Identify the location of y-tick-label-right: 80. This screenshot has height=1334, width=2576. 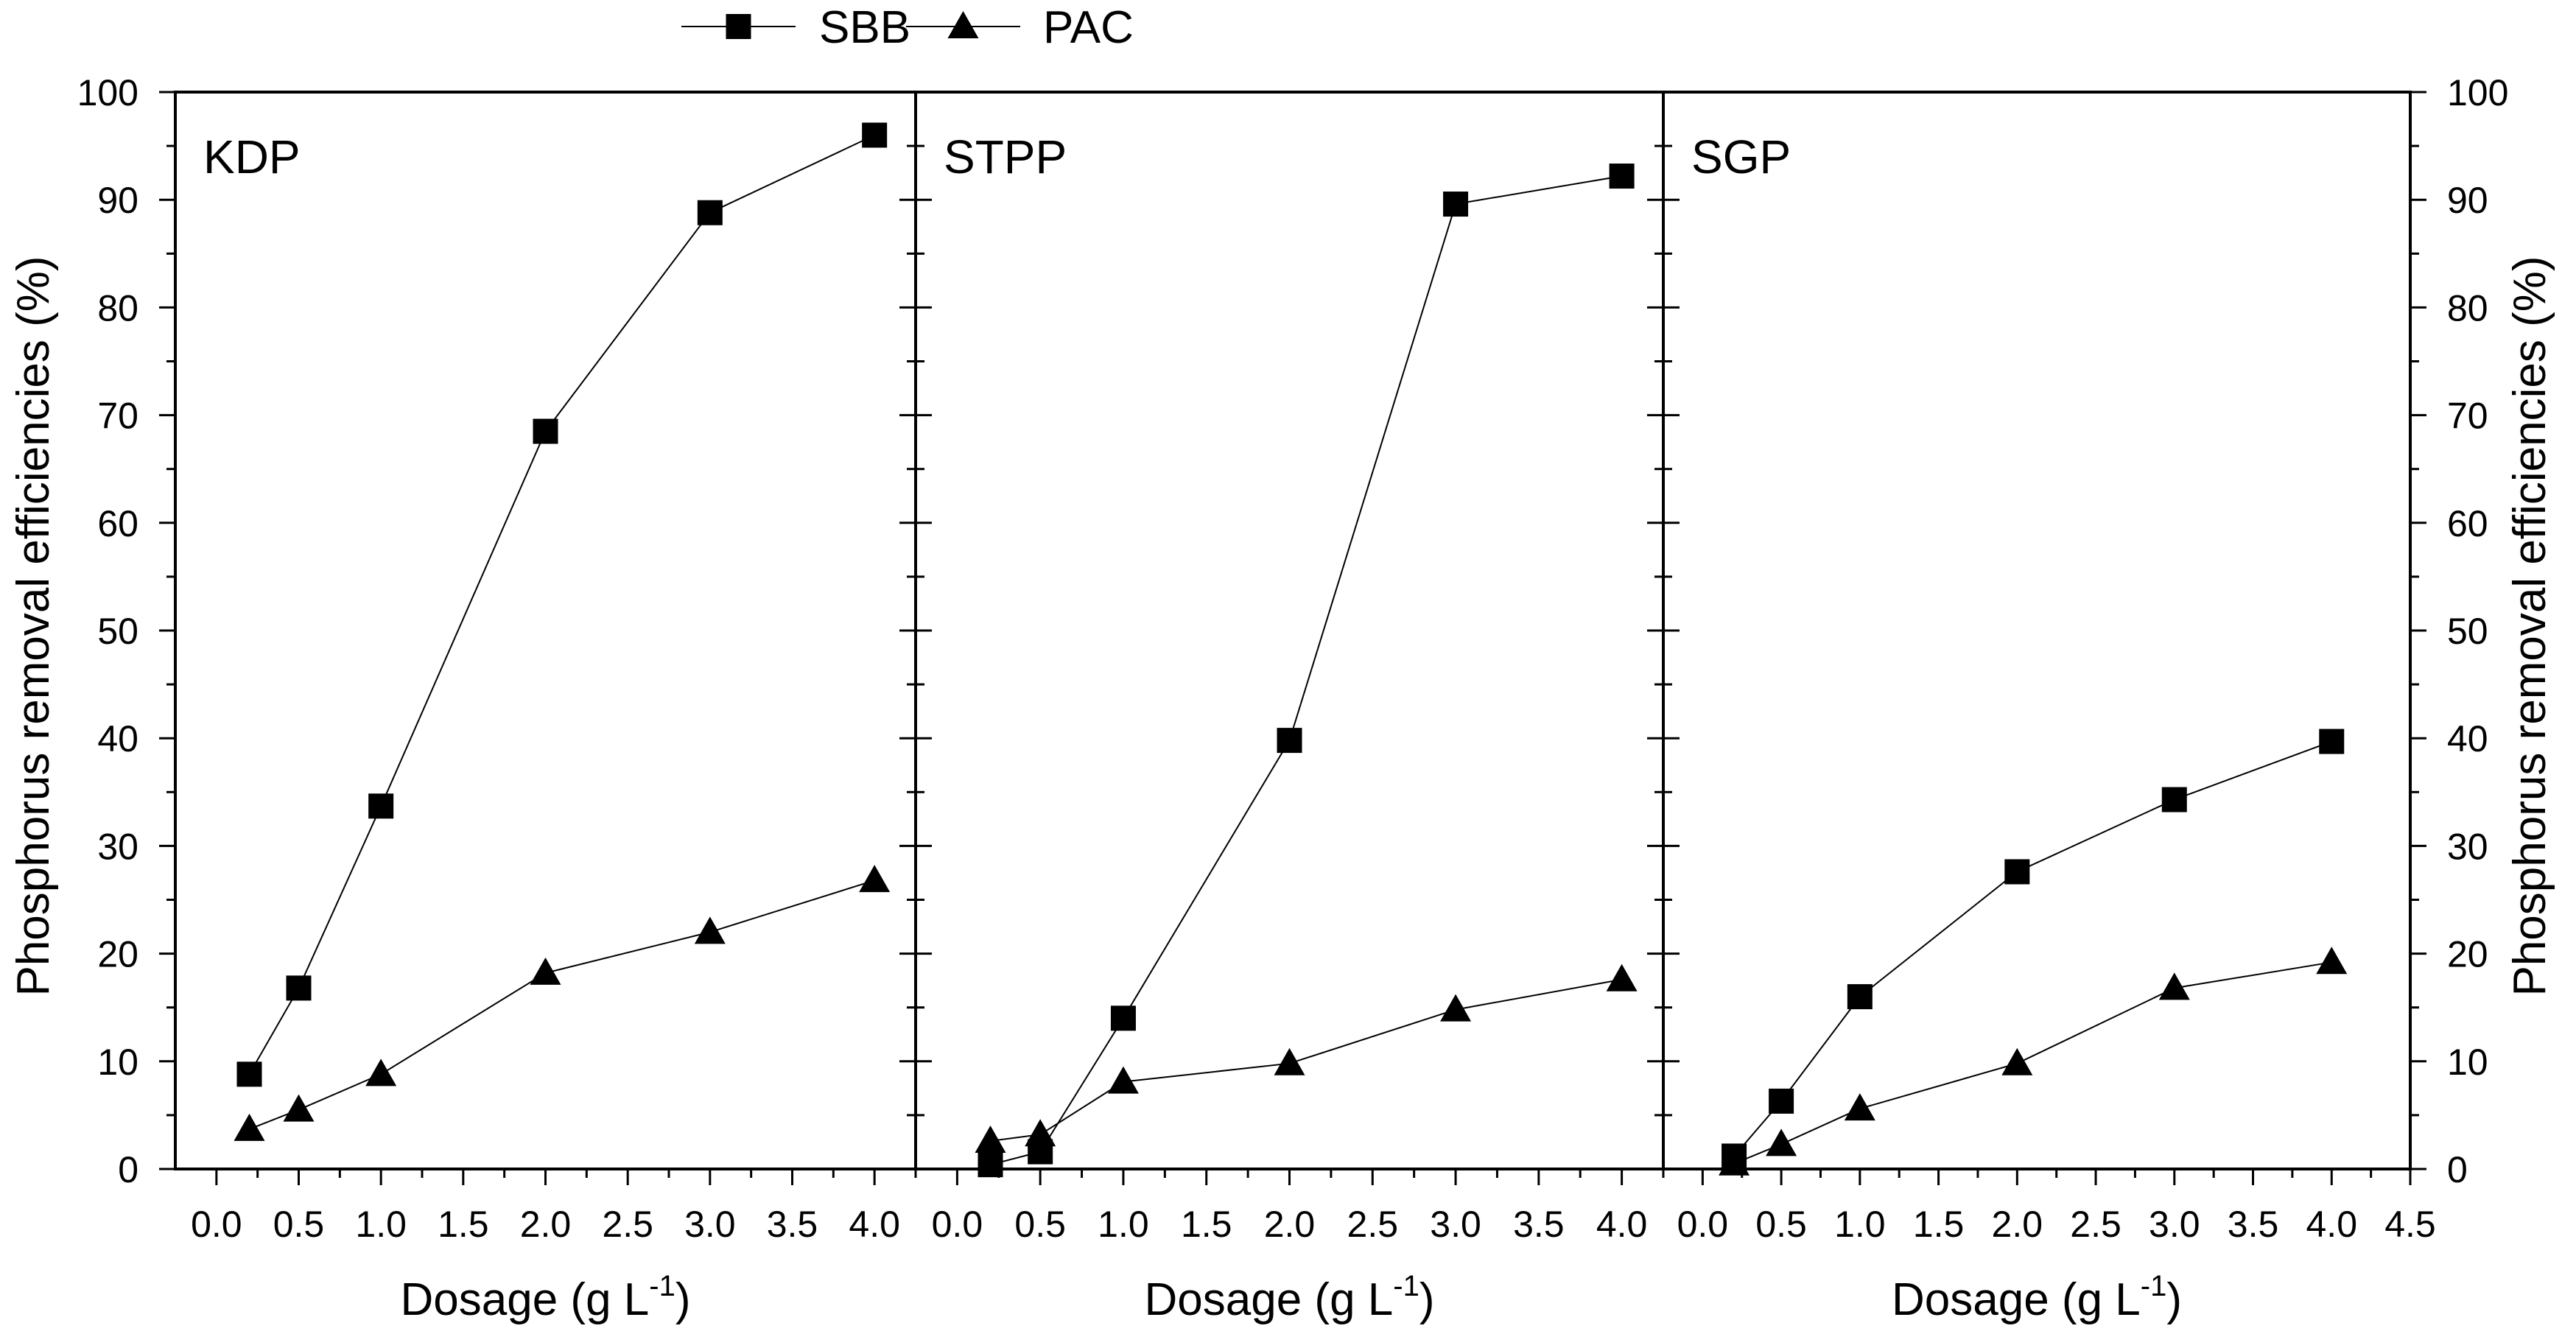
(2467, 308).